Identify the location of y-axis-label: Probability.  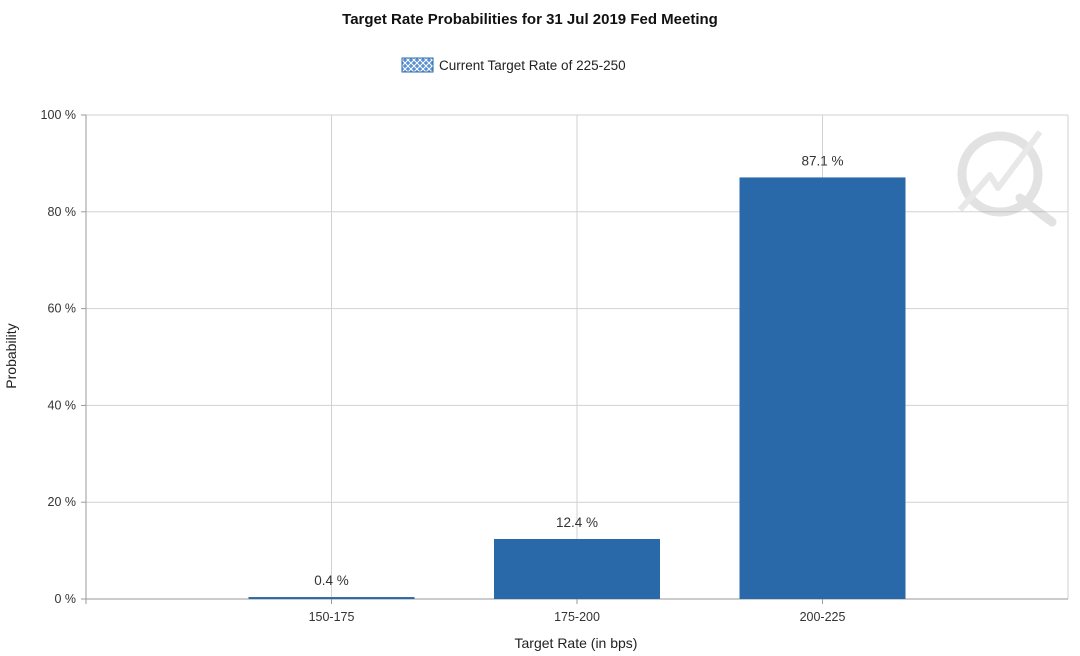
(11, 355).